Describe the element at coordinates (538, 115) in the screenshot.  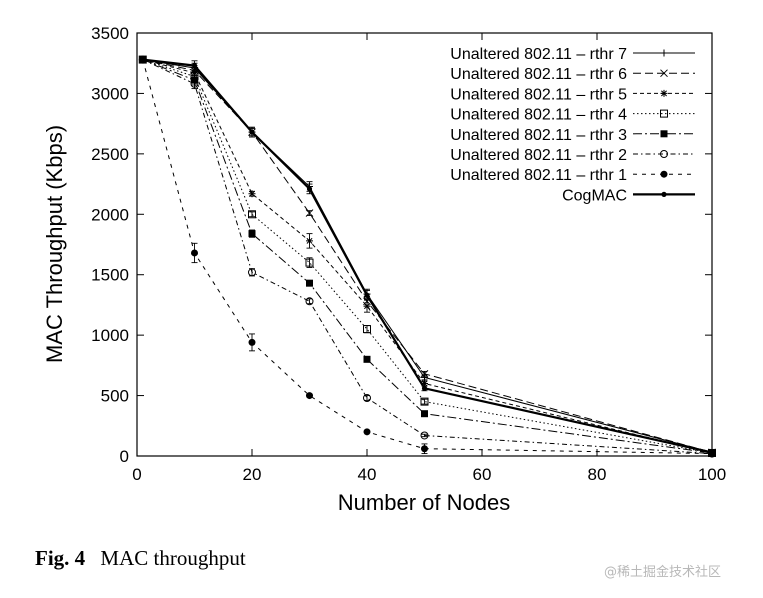
I see `legend-label: Unaltered 802.11 – rthr 4` at that location.